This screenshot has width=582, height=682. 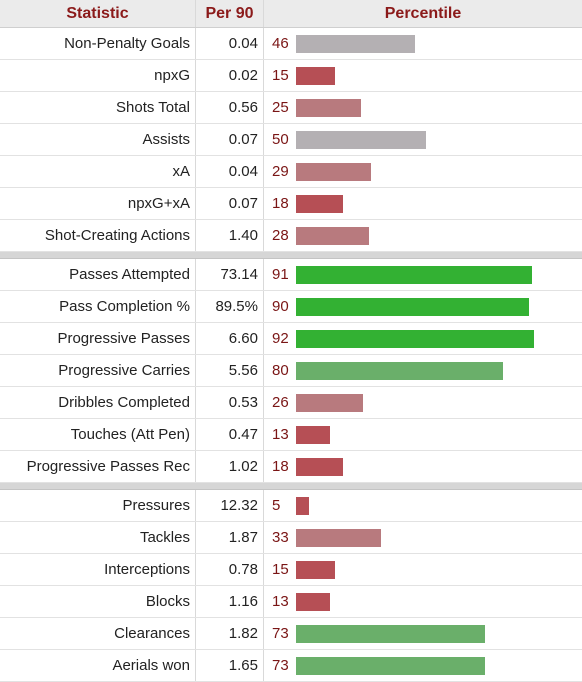 I want to click on percentile-value: 73, so click(x=280, y=665).